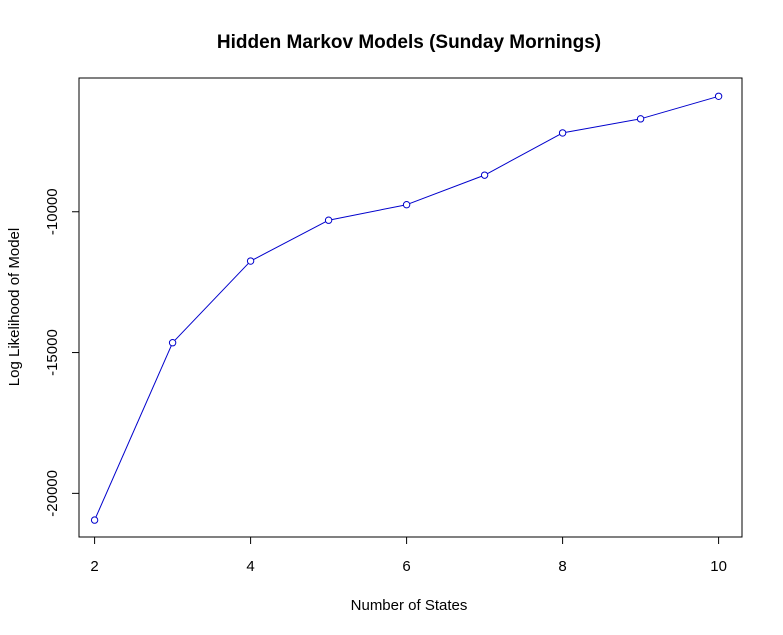 The width and height of the screenshot is (783, 635). What do you see at coordinates (406, 566) in the screenshot?
I see `x-tick-label: 6` at bounding box center [406, 566].